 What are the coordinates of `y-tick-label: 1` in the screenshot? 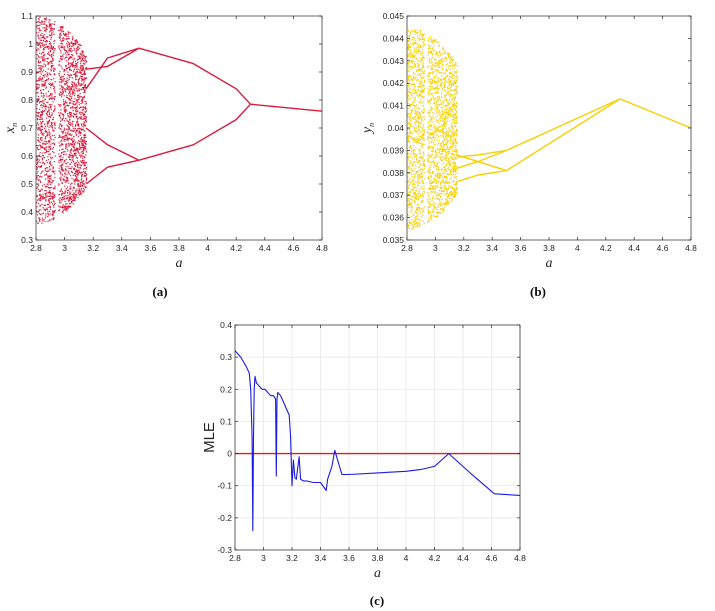 It's located at (30, 44).